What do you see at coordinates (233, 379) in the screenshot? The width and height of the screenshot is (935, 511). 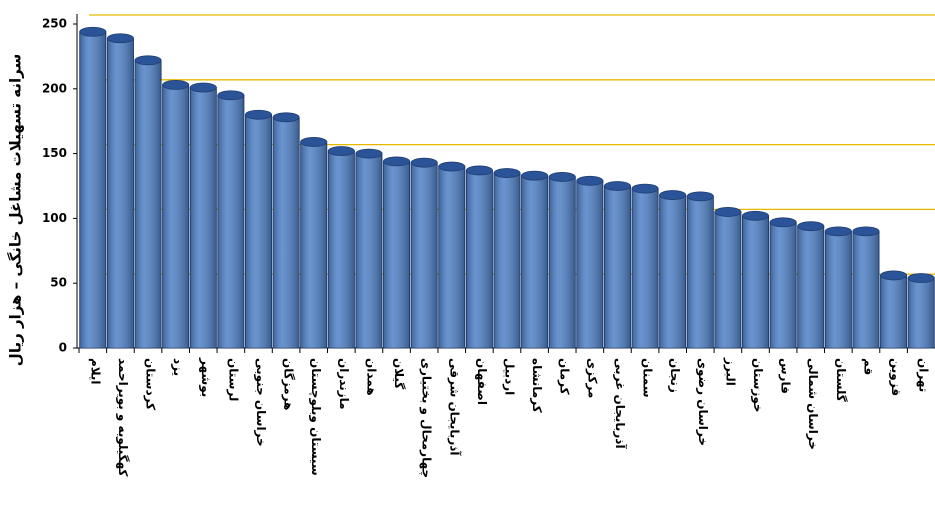 I see `x-tick-label: لرستان` at bounding box center [233, 379].